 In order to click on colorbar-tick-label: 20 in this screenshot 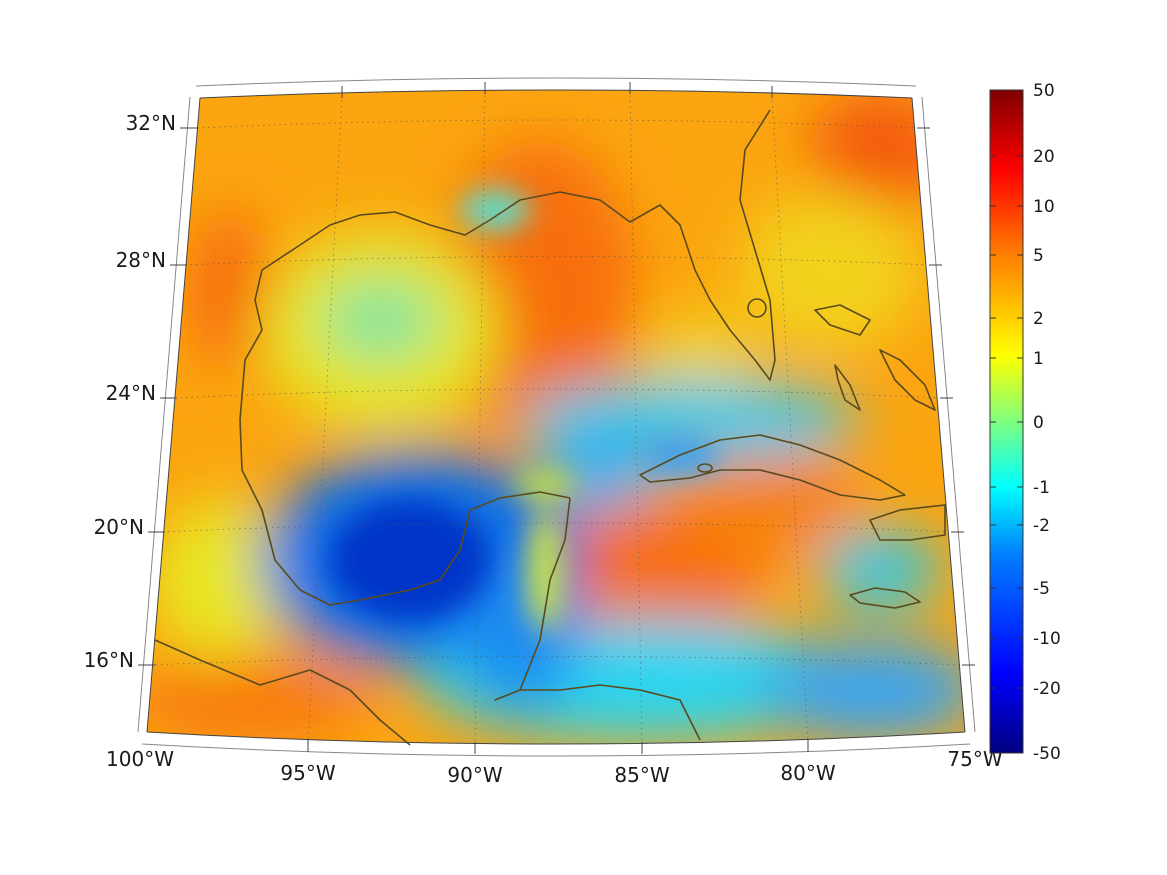, I will do `click(1044, 157)`.